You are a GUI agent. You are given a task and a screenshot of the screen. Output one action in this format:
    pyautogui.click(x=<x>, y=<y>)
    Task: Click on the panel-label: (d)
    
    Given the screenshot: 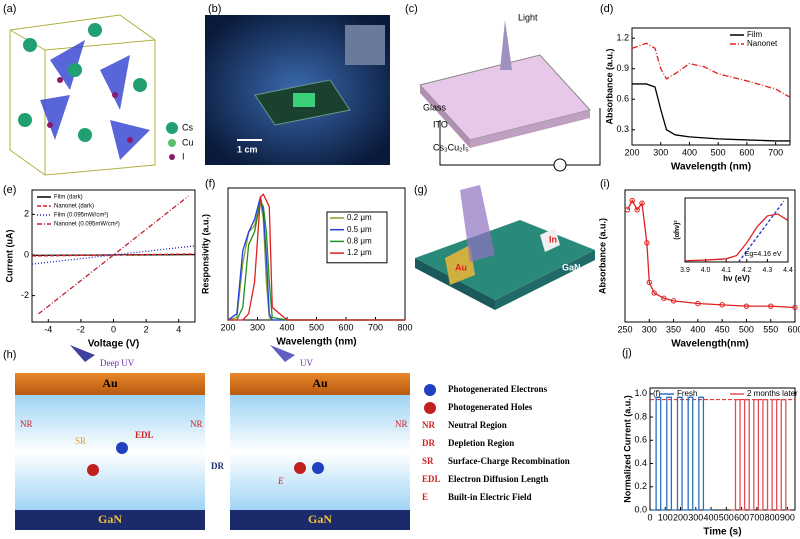 What is the action you would take?
    pyautogui.click(x=606, y=9)
    